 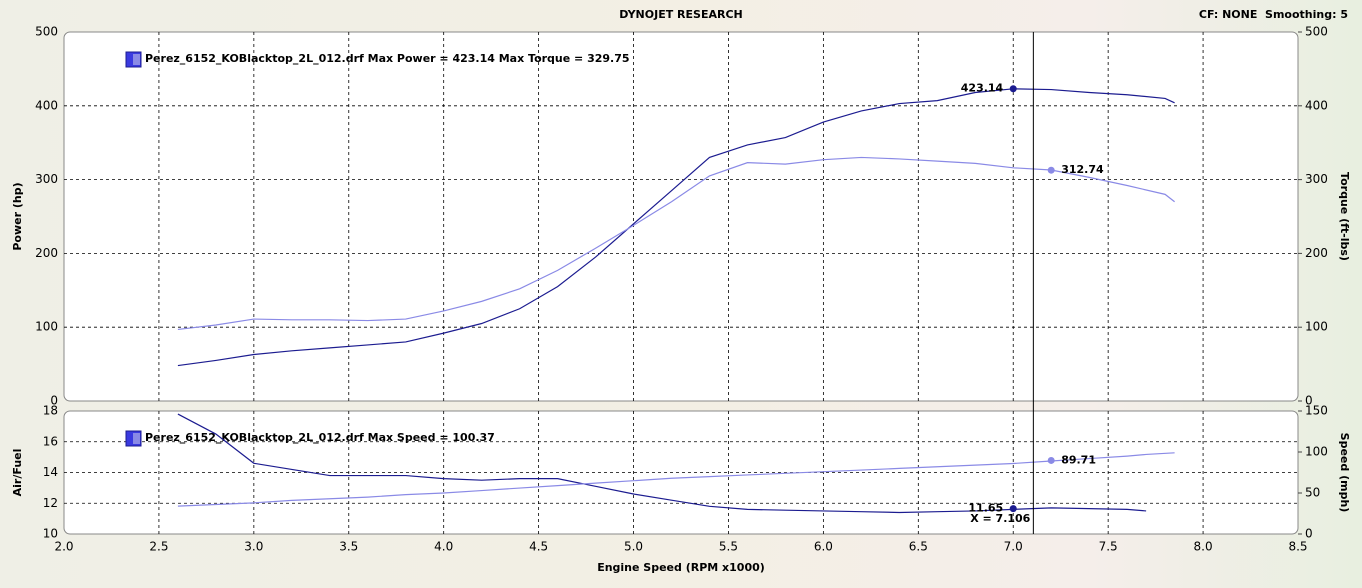 What do you see at coordinates (985, 508) in the screenshot?
I see `marker-label: 11.65` at bounding box center [985, 508].